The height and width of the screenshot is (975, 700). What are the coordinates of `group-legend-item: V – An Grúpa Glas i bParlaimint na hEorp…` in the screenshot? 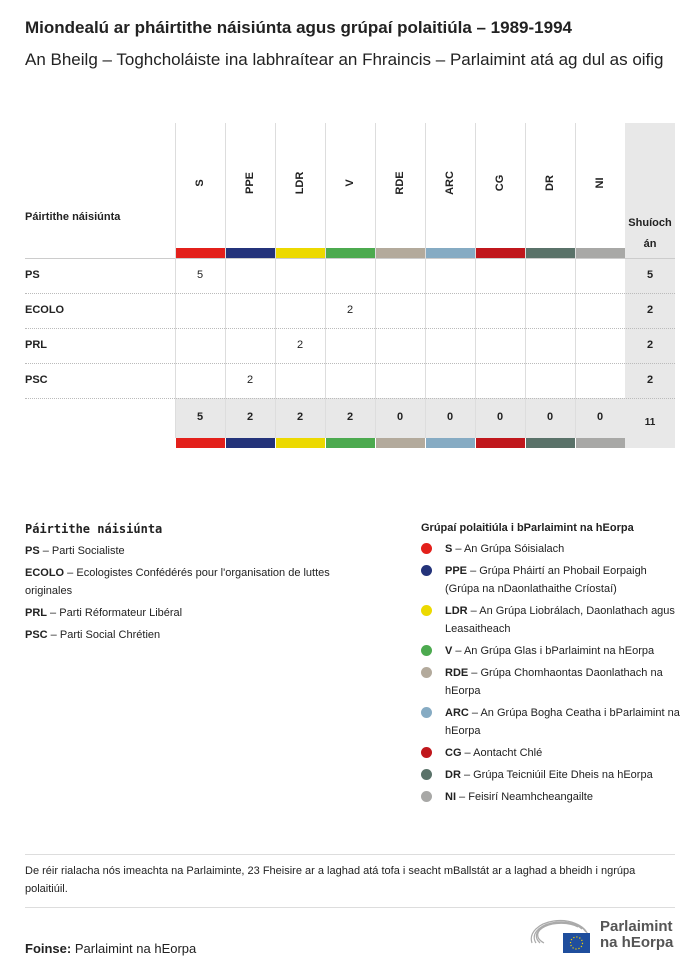 It's located at (551, 651).